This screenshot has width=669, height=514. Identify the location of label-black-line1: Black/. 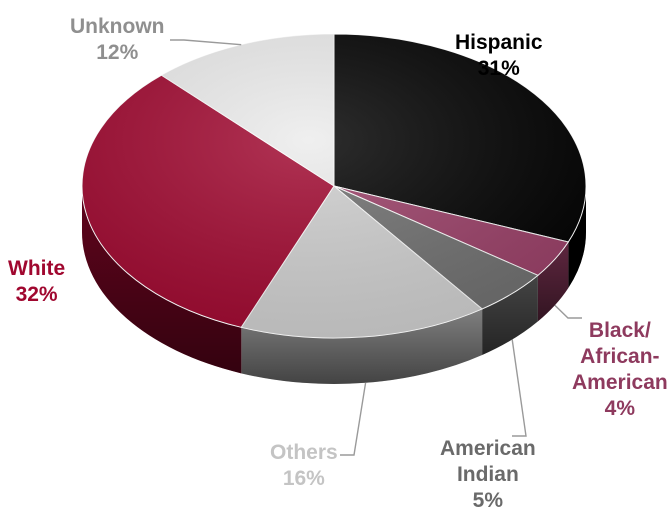
(619, 330).